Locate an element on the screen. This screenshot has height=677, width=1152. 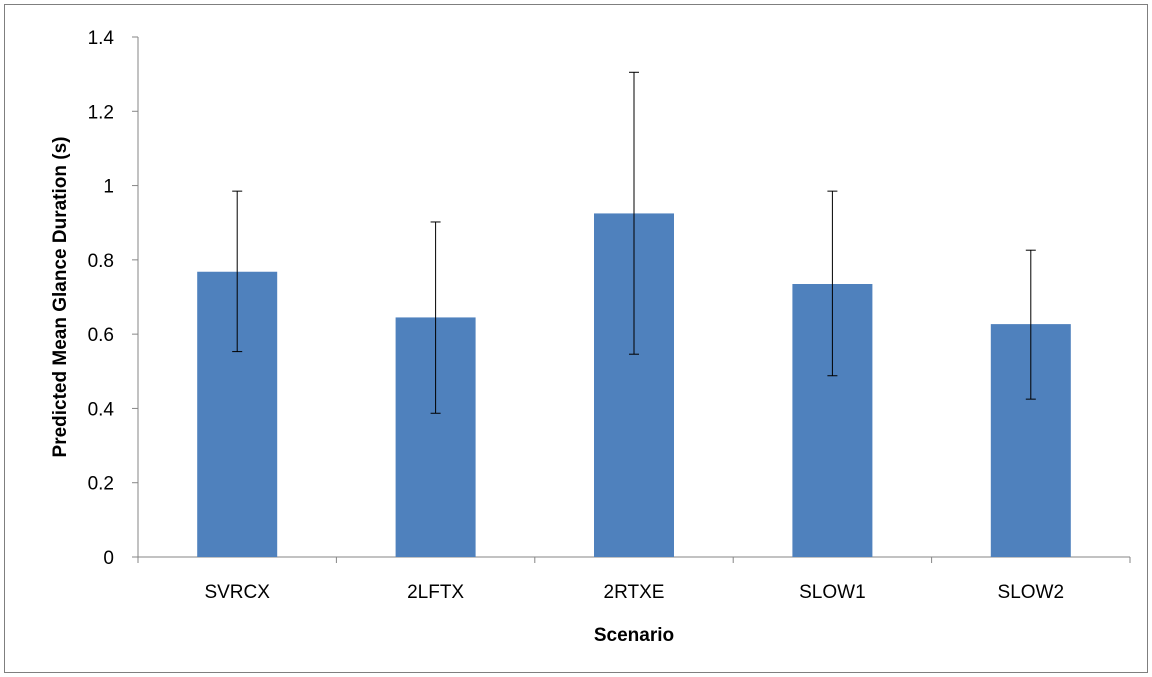
x-tick-label: SLOW1 is located at coordinates (832, 592).